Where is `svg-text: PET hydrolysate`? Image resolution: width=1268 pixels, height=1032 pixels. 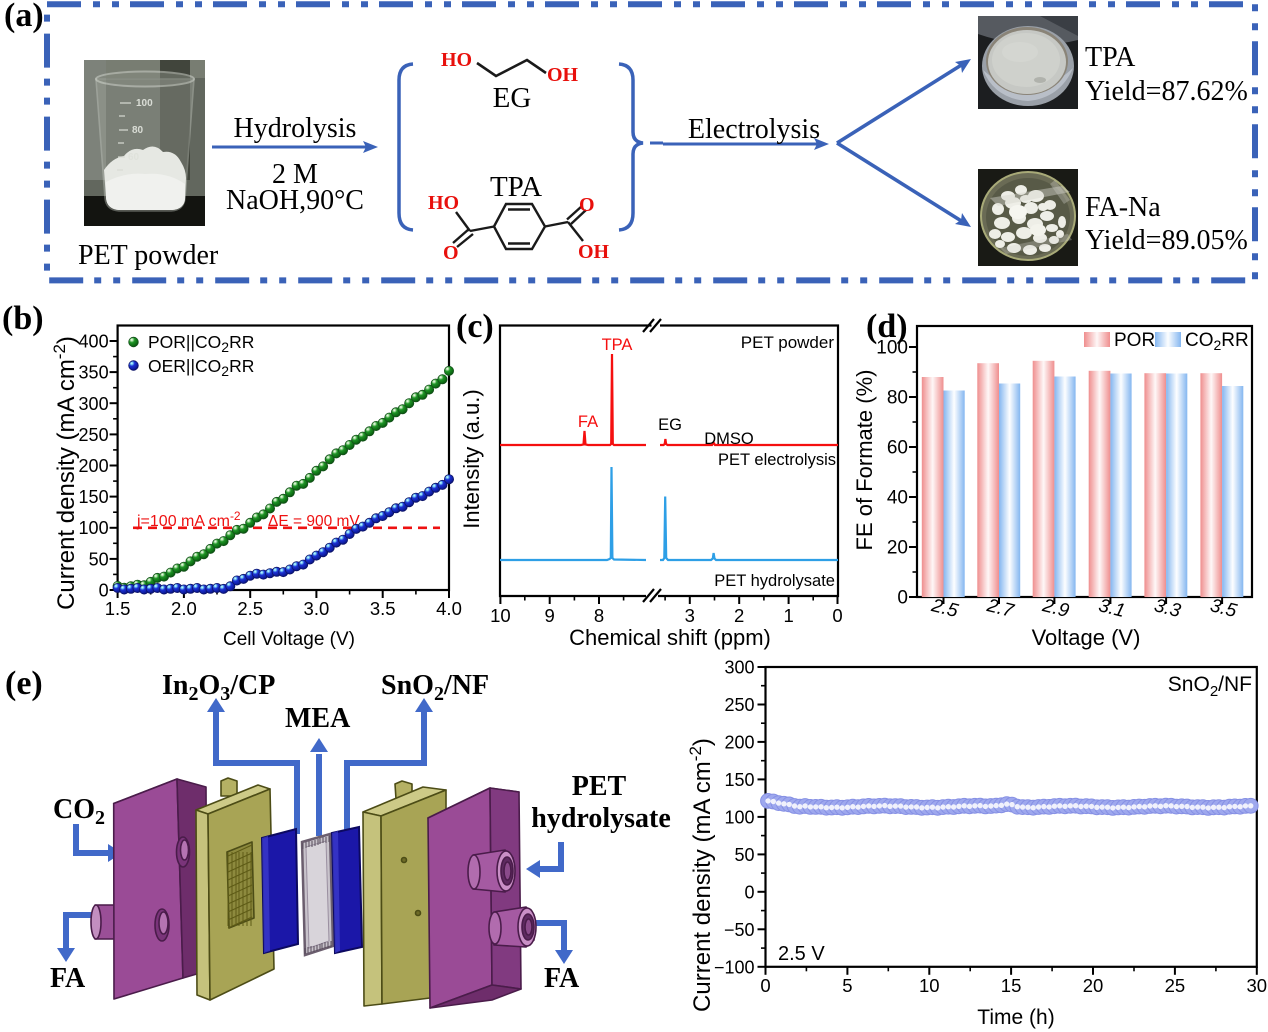 svg-text: PET hydrolysate is located at coordinates (774, 581).